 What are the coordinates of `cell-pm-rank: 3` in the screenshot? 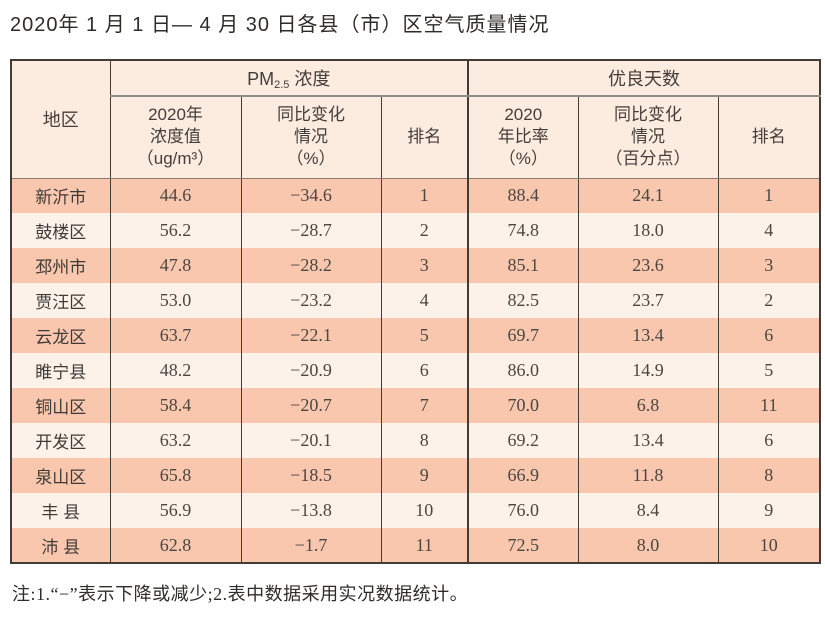 It's located at (424, 265).